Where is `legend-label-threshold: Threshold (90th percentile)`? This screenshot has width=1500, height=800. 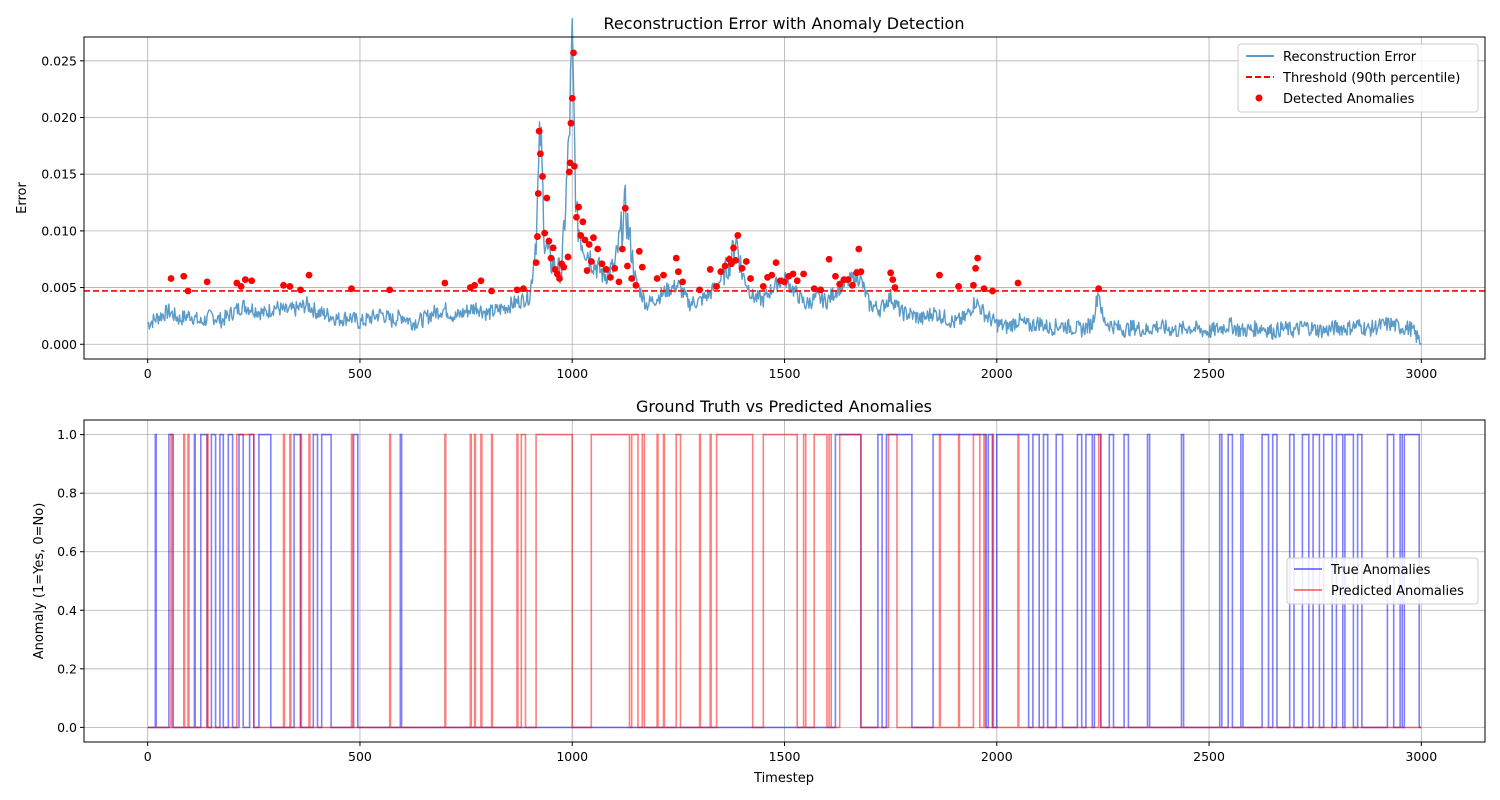 legend-label-threshold: Threshold (90th percentile) is located at coordinates (1371, 78).